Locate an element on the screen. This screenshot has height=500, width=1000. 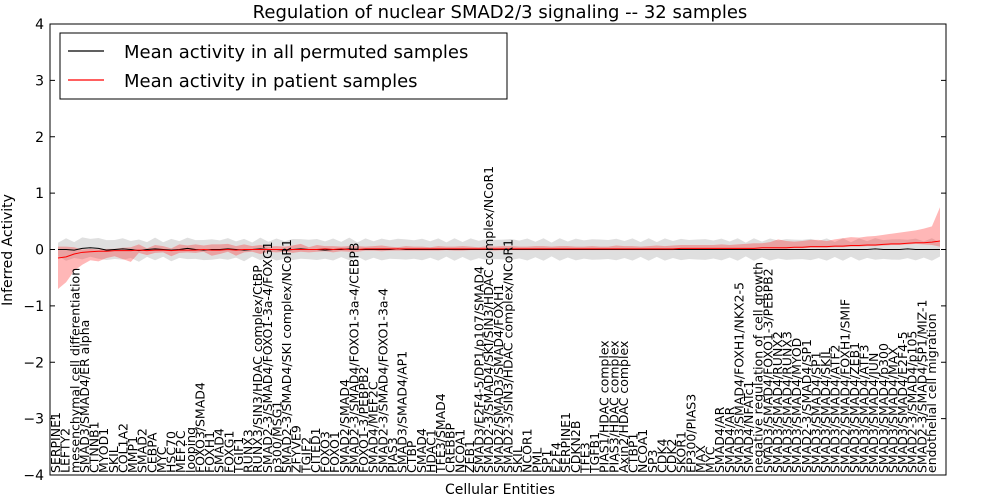
y-tick-label: 4 is located at coordinates (39, 25).